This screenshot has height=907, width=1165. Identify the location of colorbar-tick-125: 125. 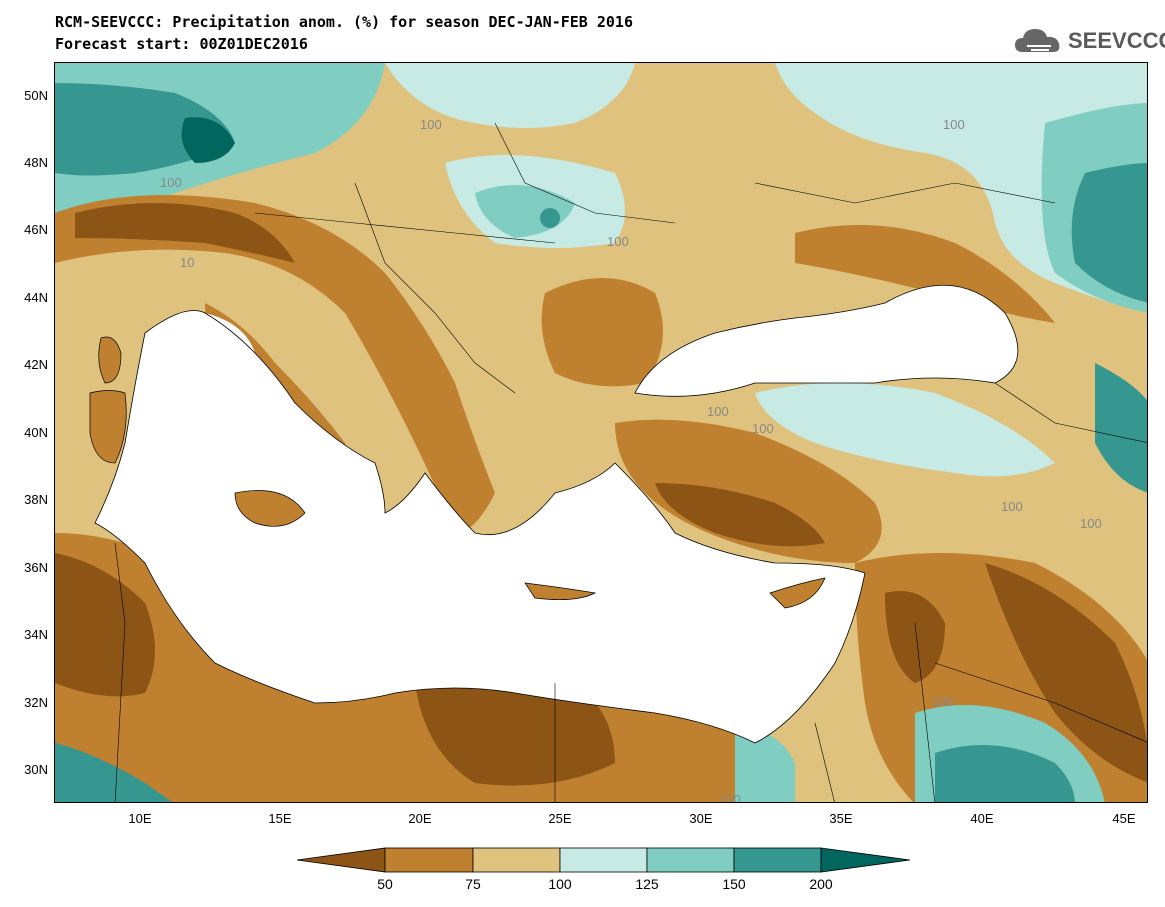
(647, 884).